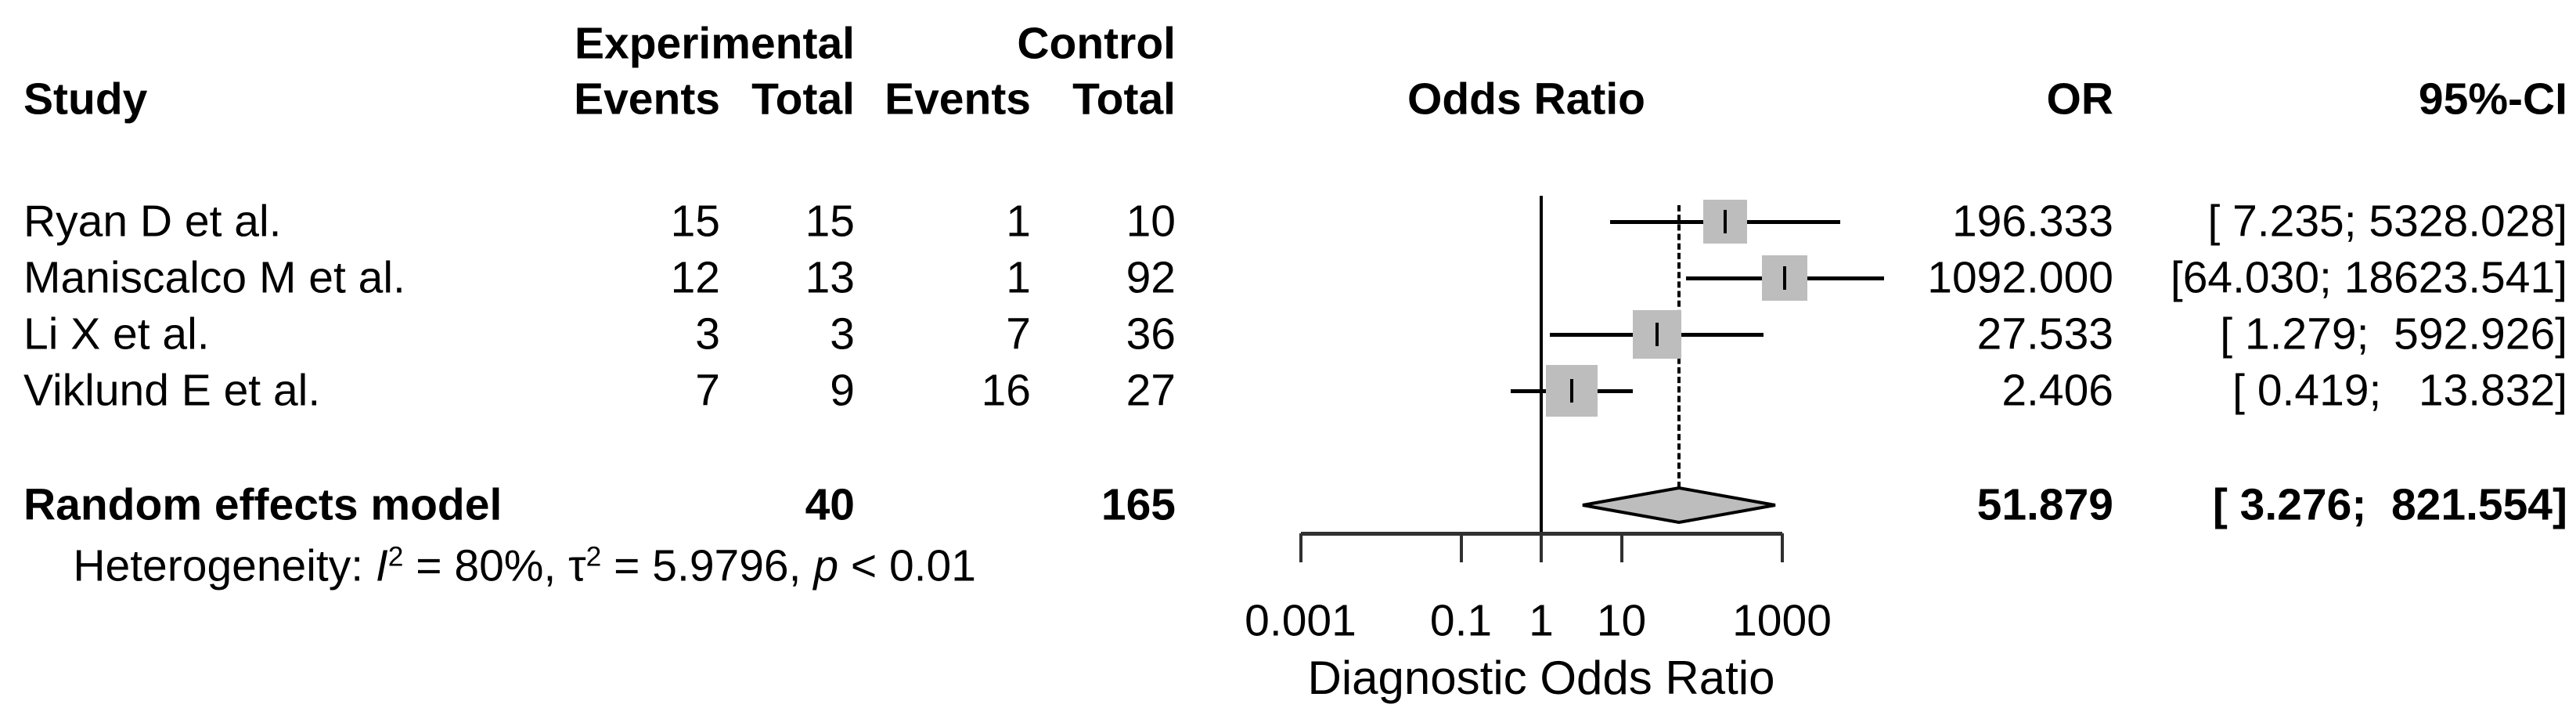 The height and width of the screenshot is (726, 2576). What do you see at coordinates (224, 566) in the screenshot?
I see `het-prefix: Heterogeneity:` at bounding box center [224, 566].